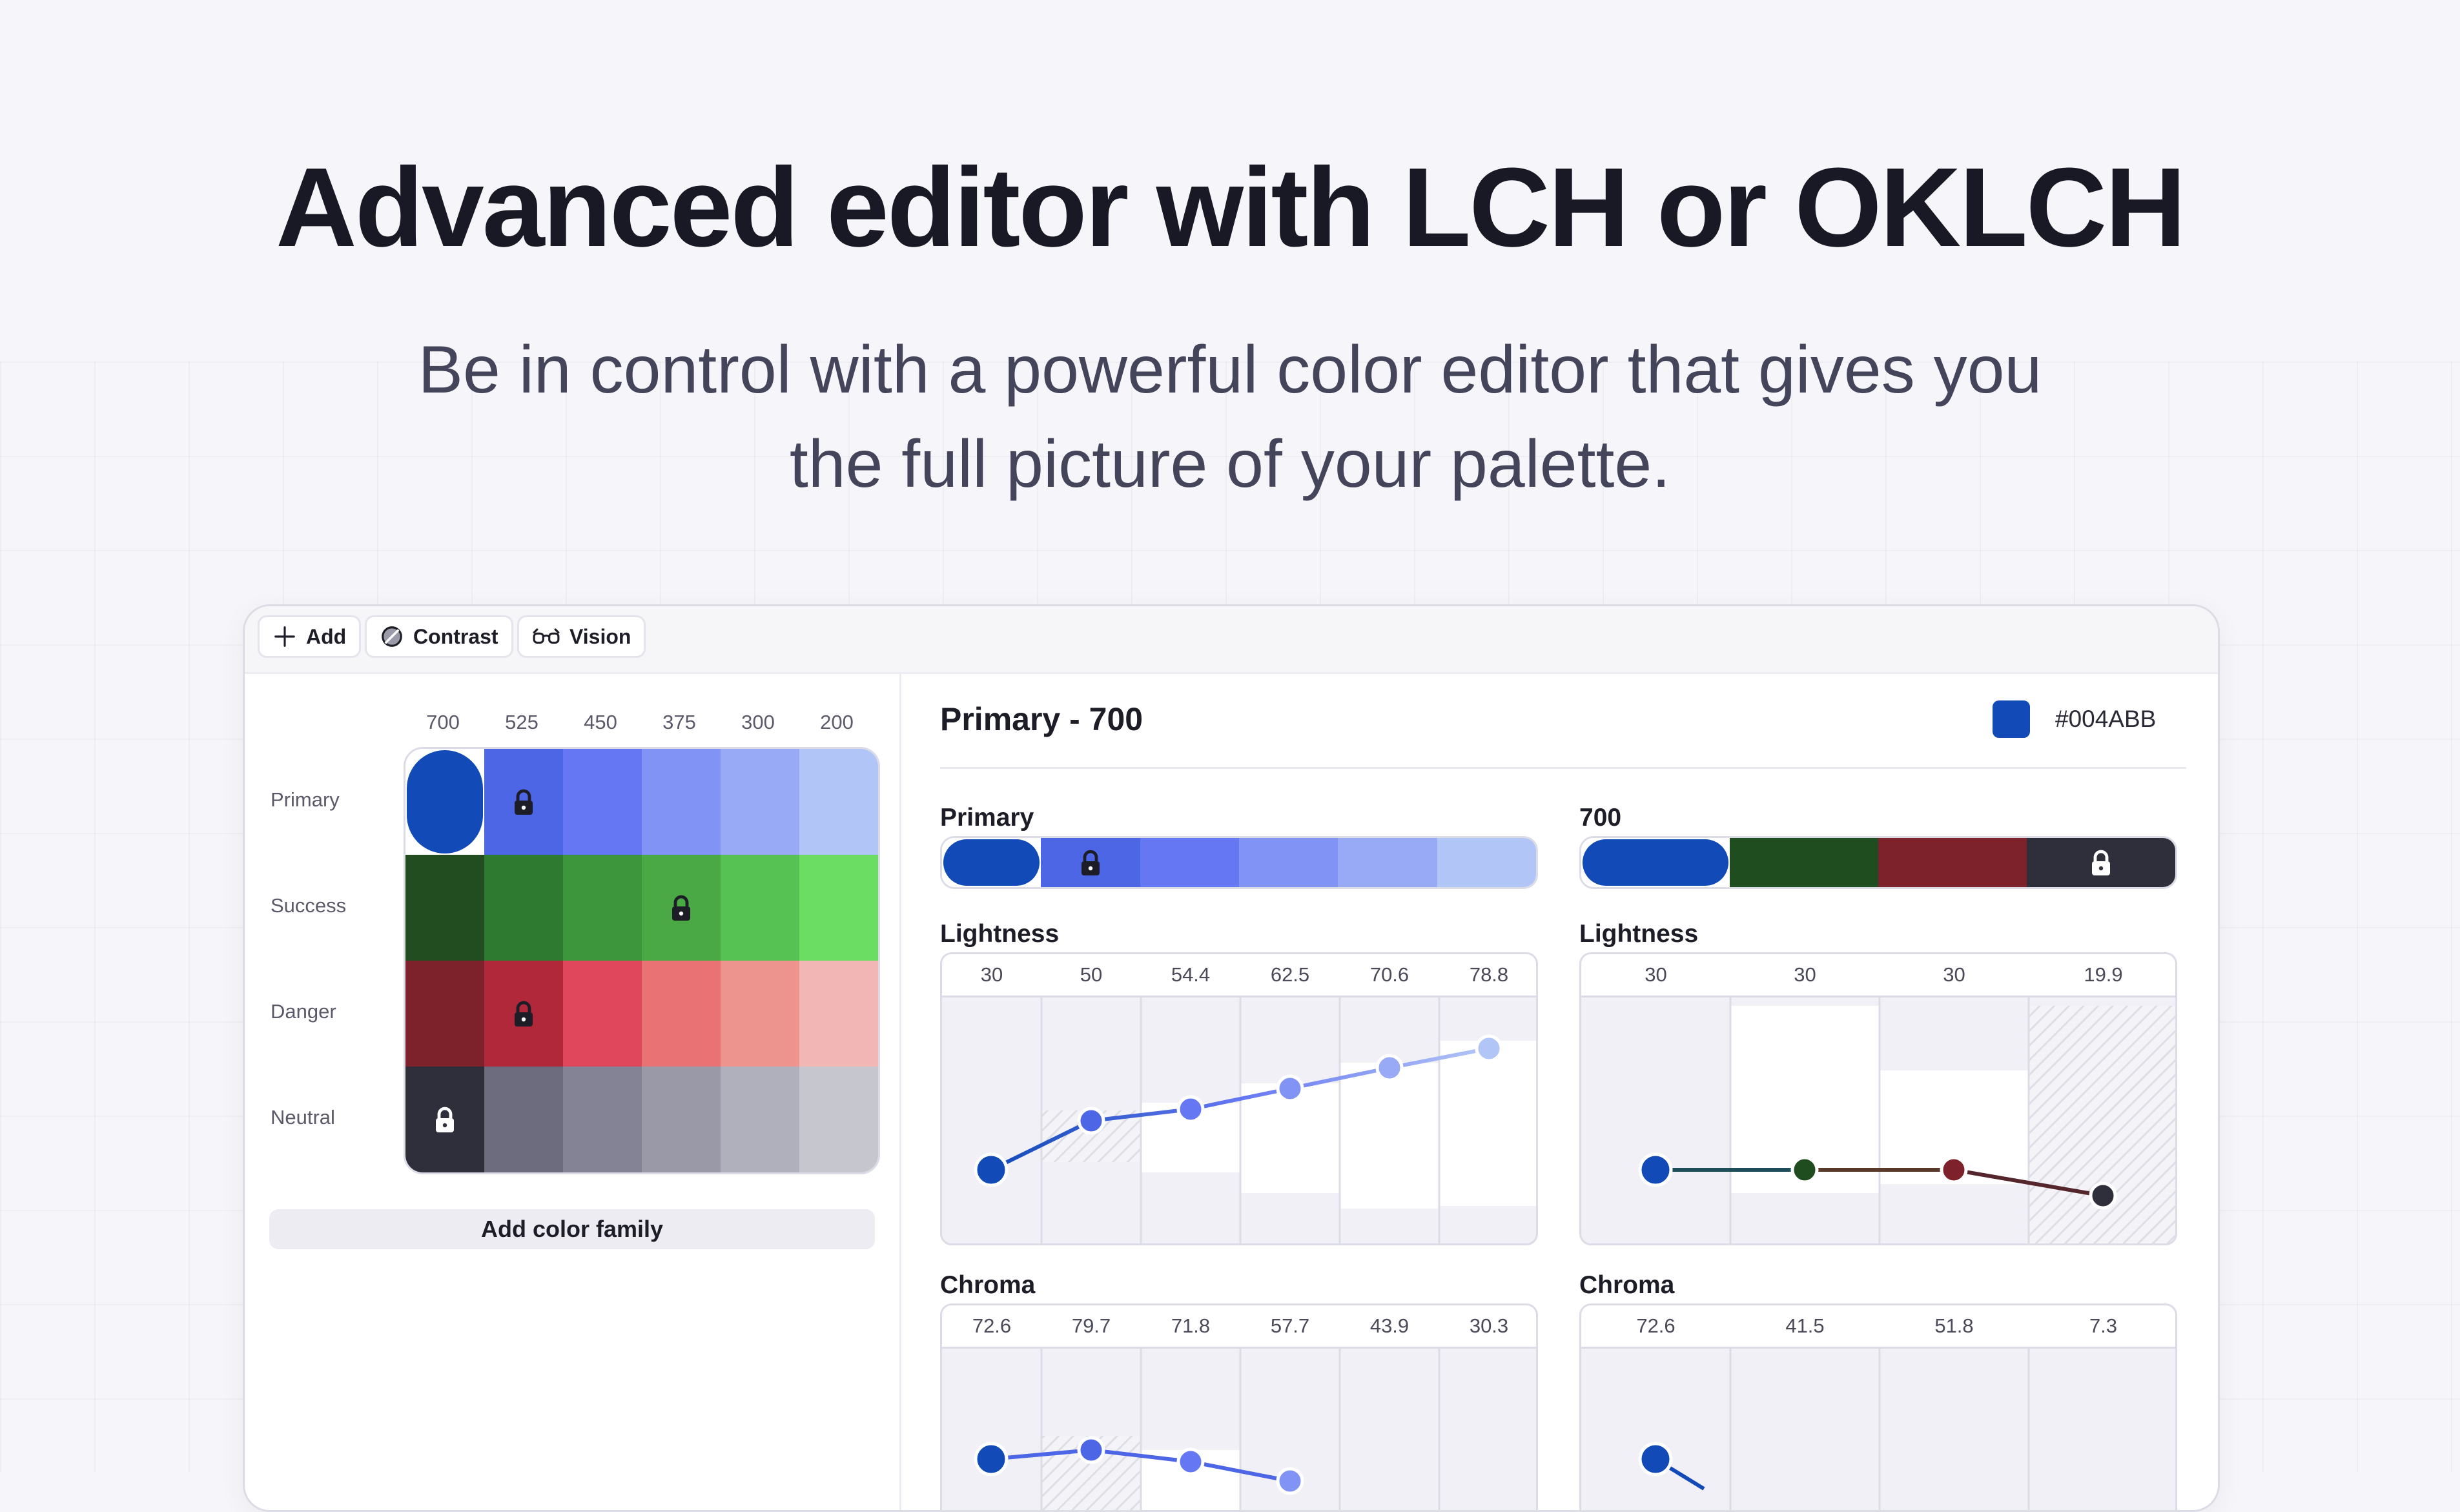 Image resolution: width=2460 pixels, height=1512 pixels. What do you see at coordinates (1091, 1325) in the screenshot?
I see `chroma-value: 79.7` at bounding box center [1091, 1325].